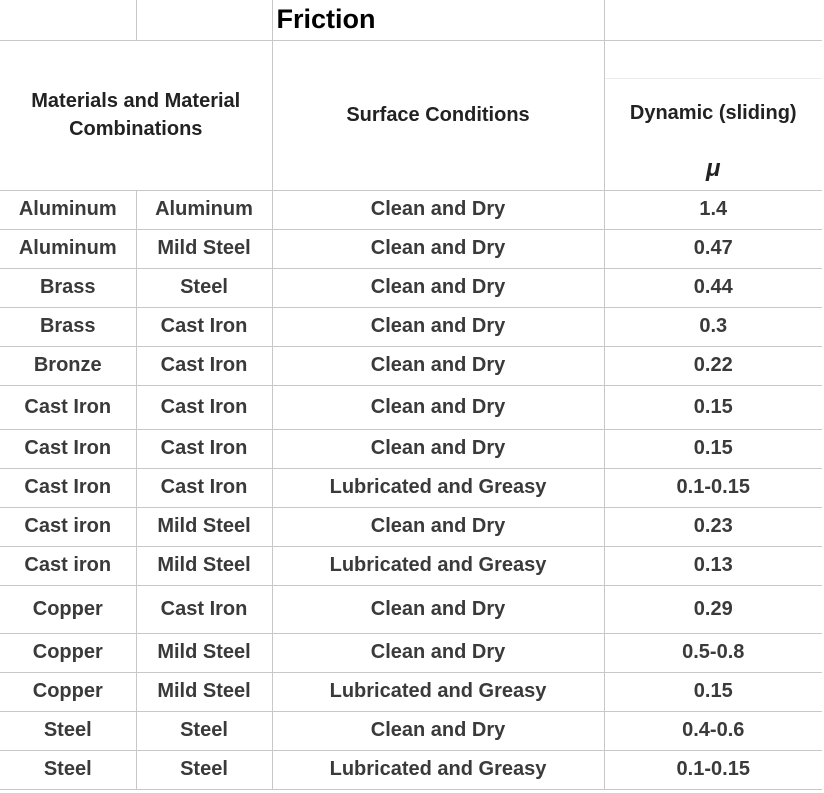 The width and height of the screenshot is (824, 793). What do you see at coordinates (136, 115) in the screenshot?
I see `header-materials: Materials and Material Combinations` at bounding box center [136, 115].